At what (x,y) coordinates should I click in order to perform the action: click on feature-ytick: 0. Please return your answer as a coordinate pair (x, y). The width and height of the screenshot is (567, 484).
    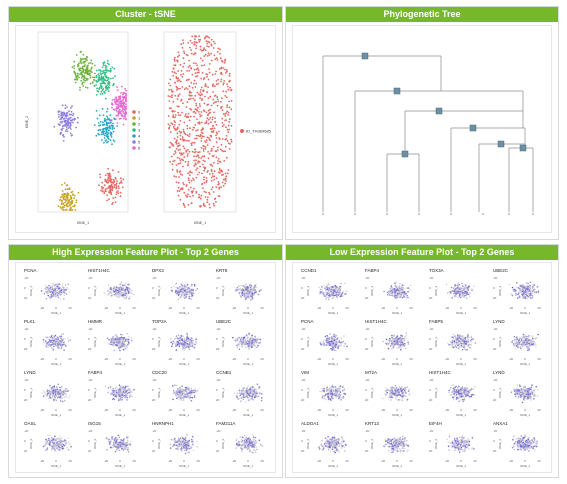
    Looking at the image, I should click on (89, 441).